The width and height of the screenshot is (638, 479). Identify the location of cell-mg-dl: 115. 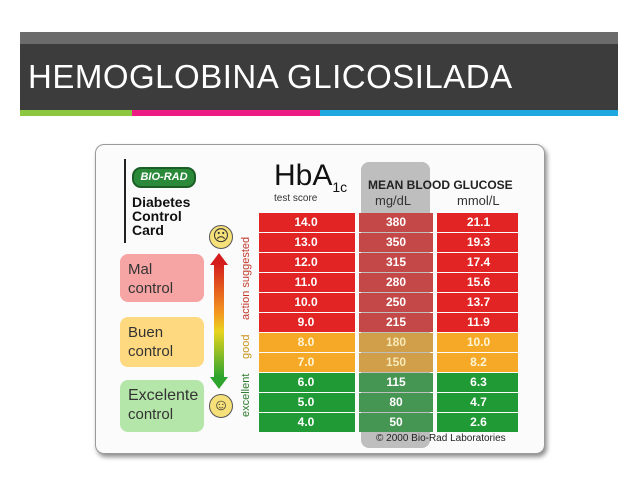
(396, 382).